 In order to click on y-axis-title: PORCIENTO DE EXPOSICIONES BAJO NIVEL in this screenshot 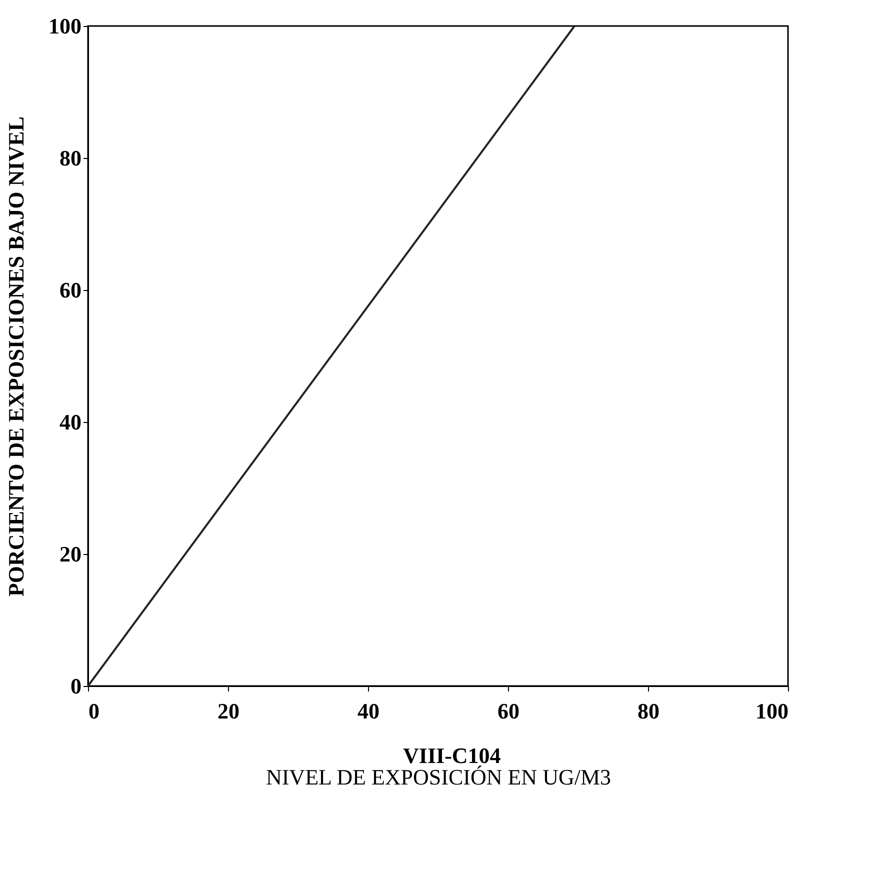, I will do `click(16, 356)`.